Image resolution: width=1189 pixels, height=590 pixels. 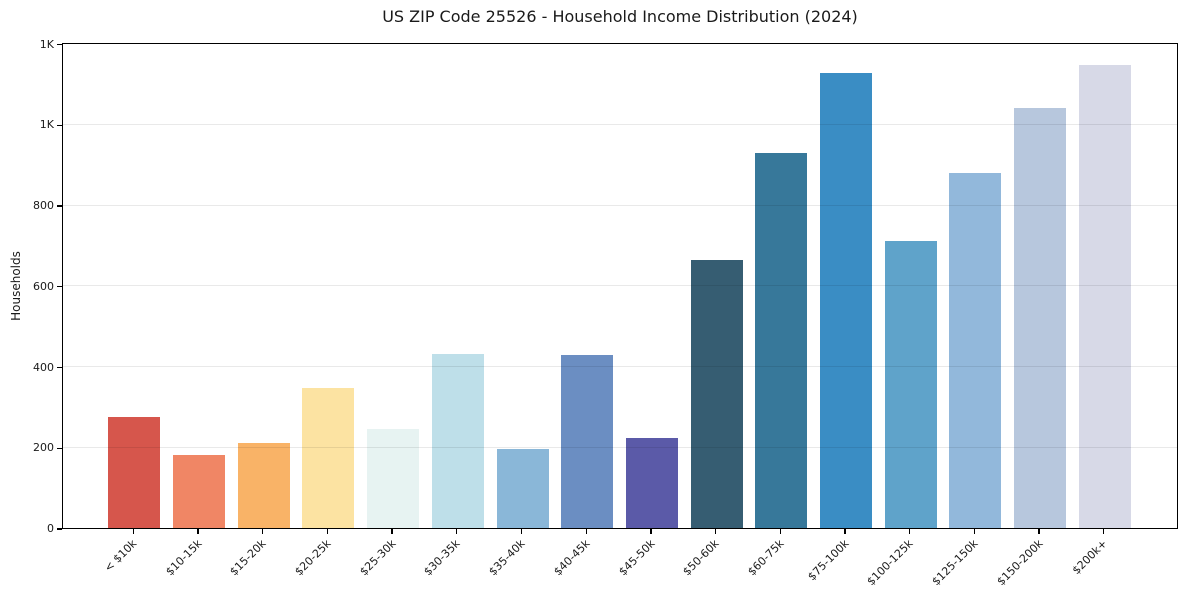 I want to click on x-tick-label: $200k+, so click(x=1090, y=557).